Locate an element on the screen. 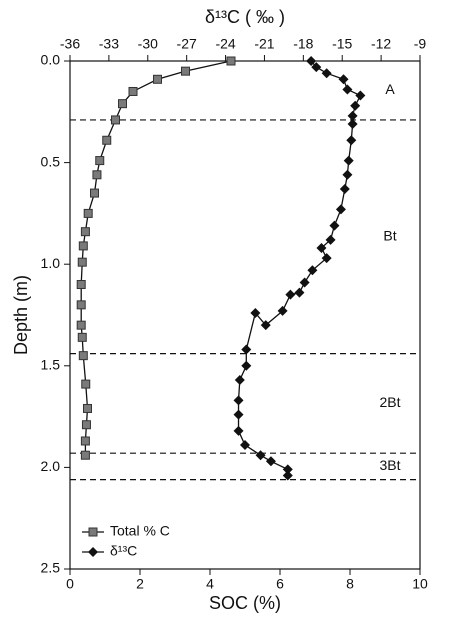 The image size is (450, 624). legend-label: δ¹³C is located at coordinates (123, 551).